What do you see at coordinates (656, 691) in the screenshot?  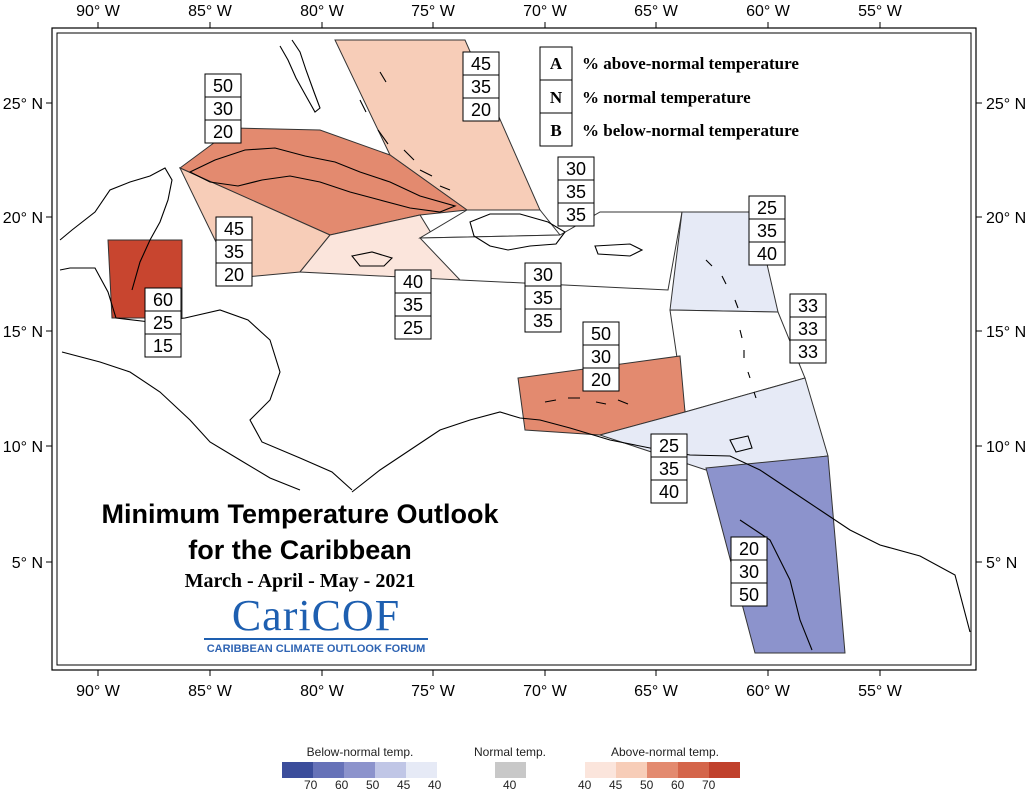 I see `lon-tick-bottom: 65° W` at bounding box center [656, 691].